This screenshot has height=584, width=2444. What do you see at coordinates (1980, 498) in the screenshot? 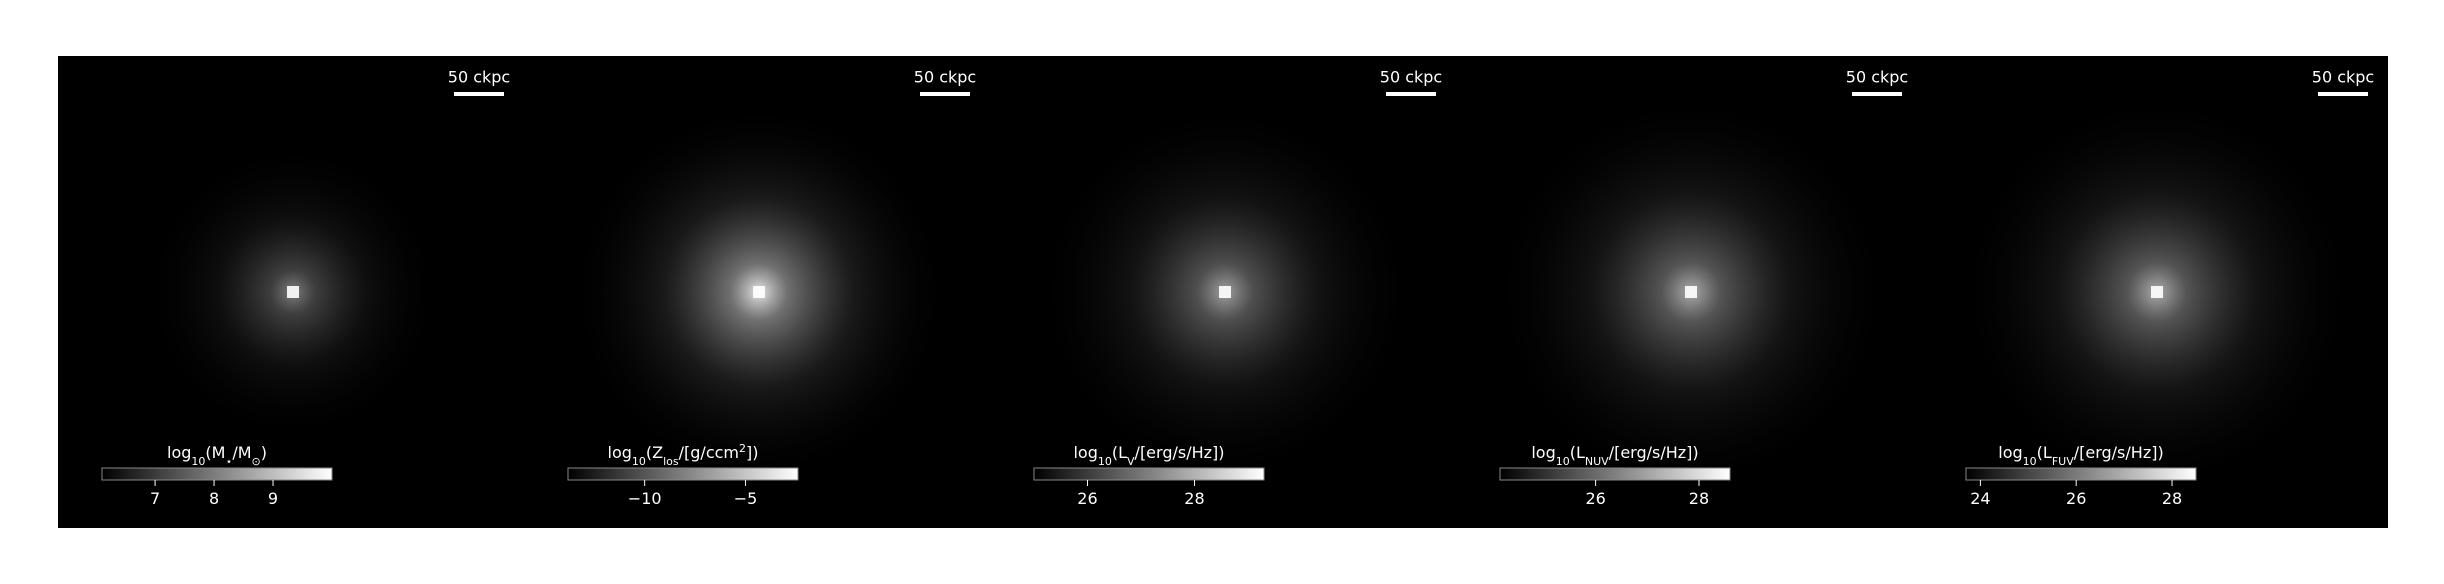
I see `colorbar-tick-label: 24` at bounding box center [1980, 498].